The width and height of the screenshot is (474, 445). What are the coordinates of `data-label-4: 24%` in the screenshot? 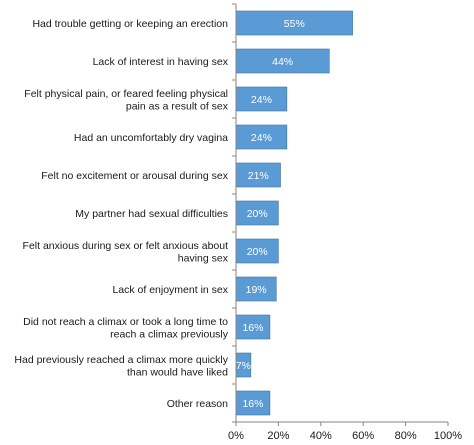 It's located at (261, 138).